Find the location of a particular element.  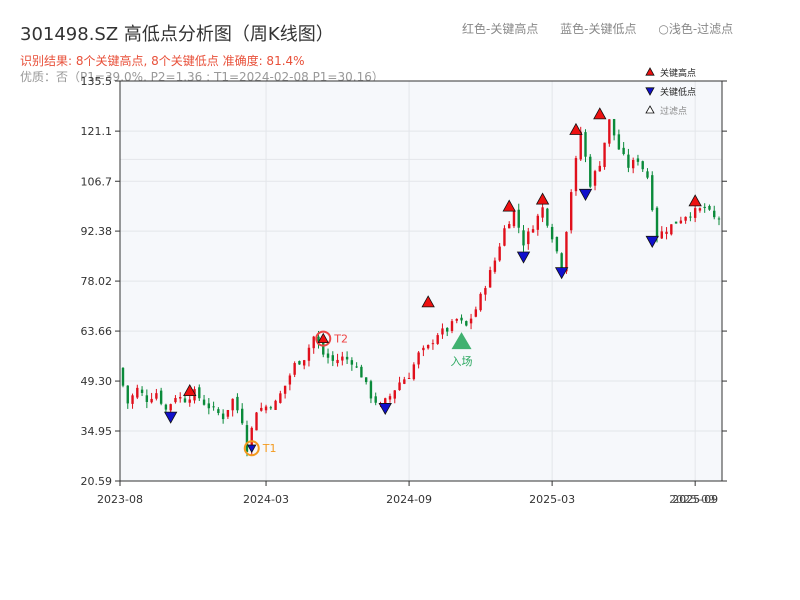

x-tick-label: 2025-03 is located at coordinates (552, 499).